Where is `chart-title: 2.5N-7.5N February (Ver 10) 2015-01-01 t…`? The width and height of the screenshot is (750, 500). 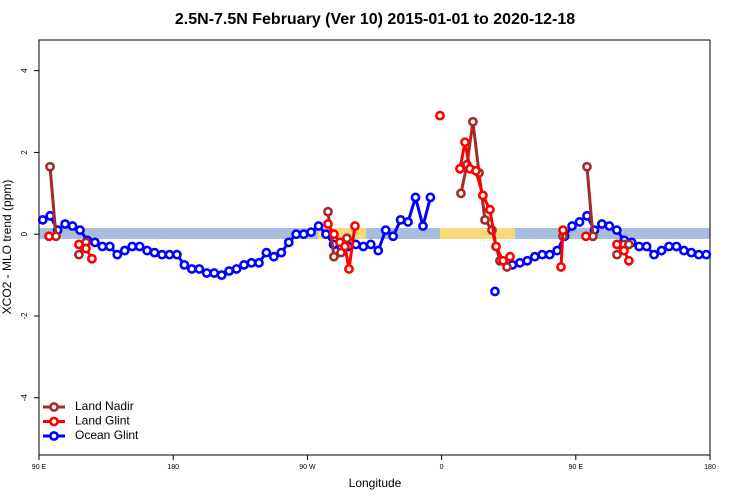
chart-title: 2.5N-7.5N February (Ver 10) 2015-01-01 t… is located at coordinates (375, 19).